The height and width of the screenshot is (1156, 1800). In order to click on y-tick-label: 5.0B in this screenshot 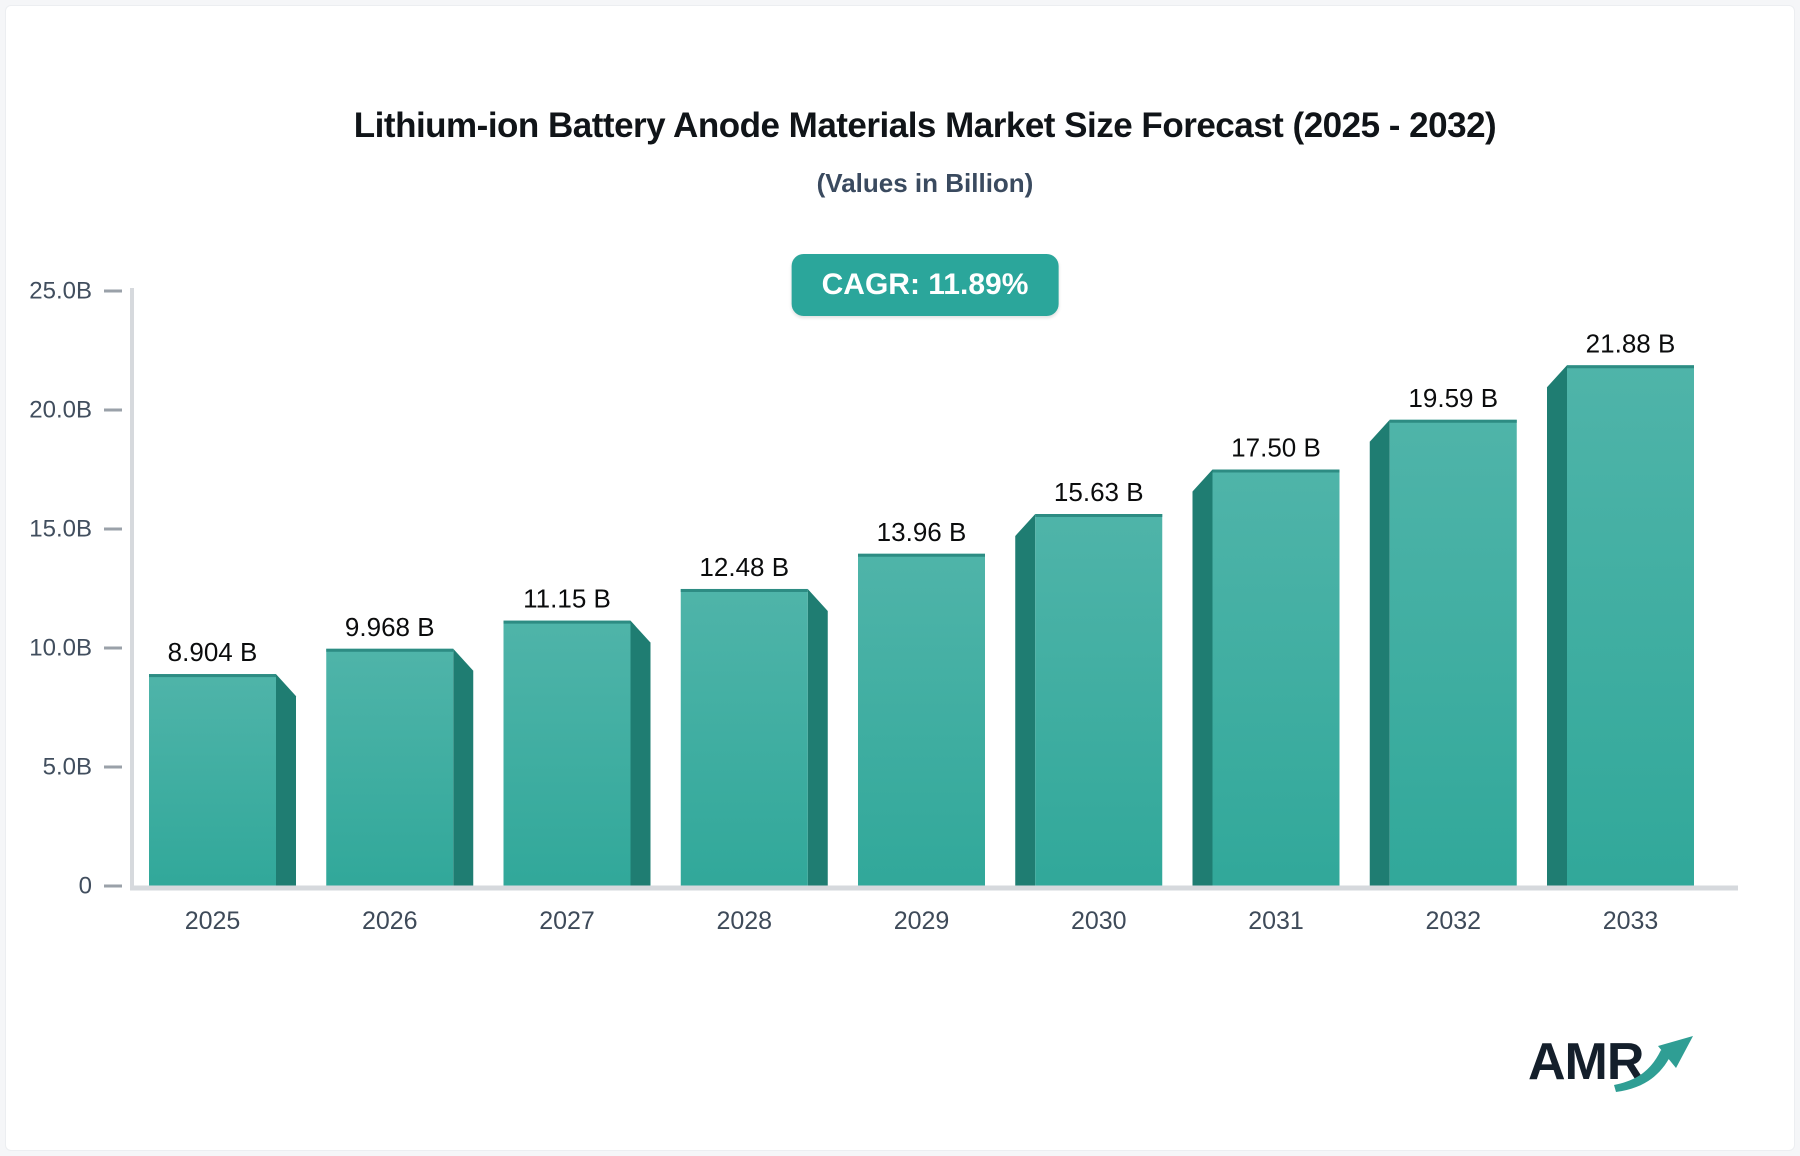, I will do `click(67, 767)`.